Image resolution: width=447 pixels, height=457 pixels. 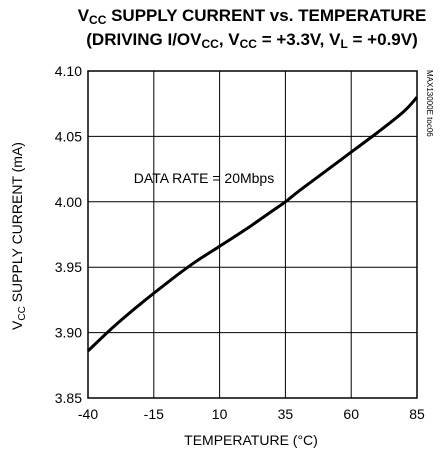 What do you see at coordinates (154, 414) in the screenshot?
I see `x-tick-label: -15` at bounding box center [154, 414].